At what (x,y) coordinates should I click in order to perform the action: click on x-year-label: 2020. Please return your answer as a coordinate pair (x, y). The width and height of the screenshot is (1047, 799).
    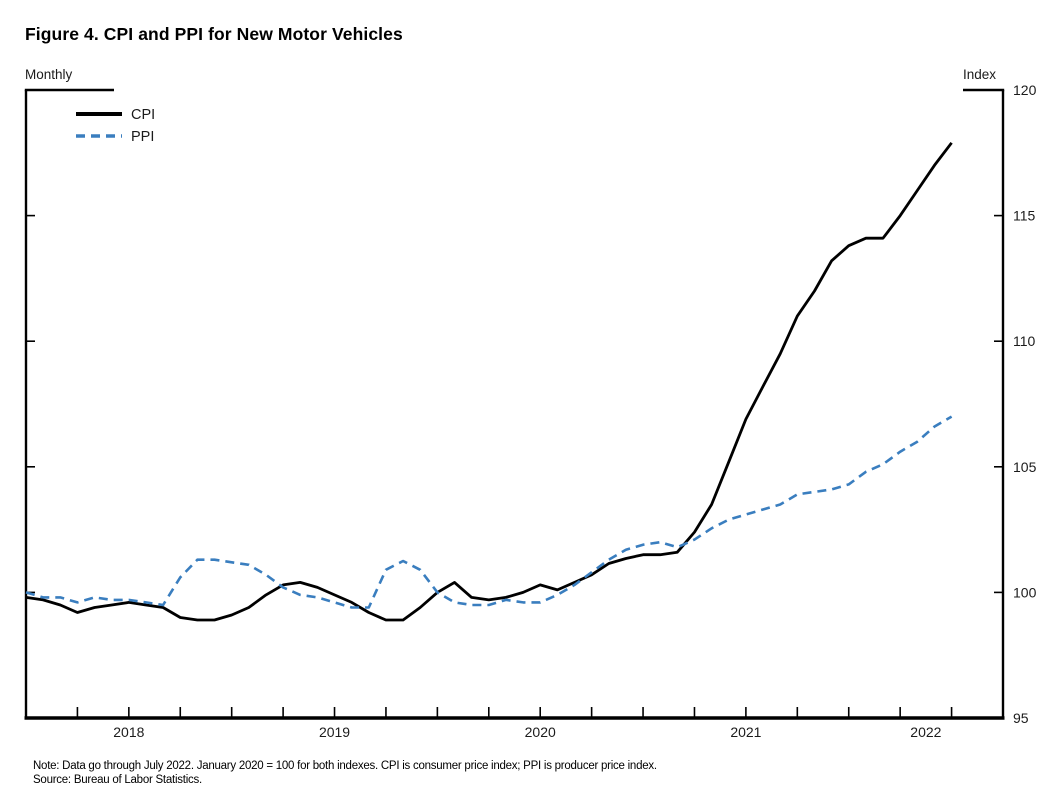
    Looking at the image, I should click on (540, 732).